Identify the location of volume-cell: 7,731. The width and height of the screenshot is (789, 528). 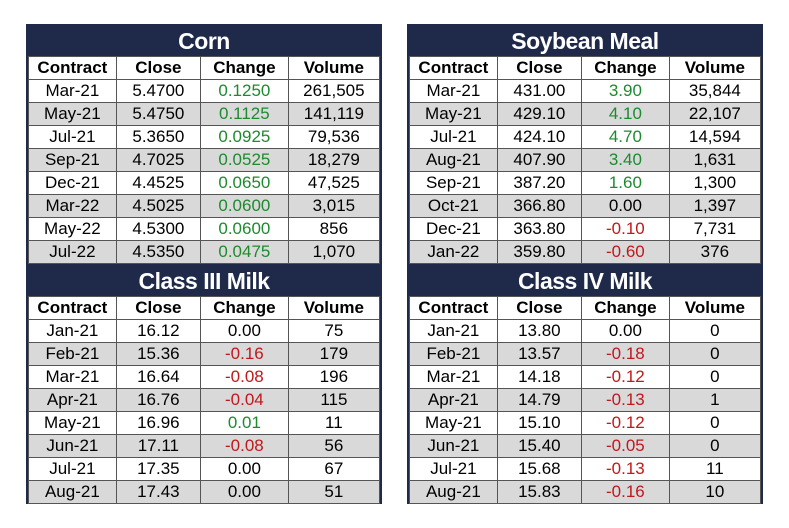
(715, 229).